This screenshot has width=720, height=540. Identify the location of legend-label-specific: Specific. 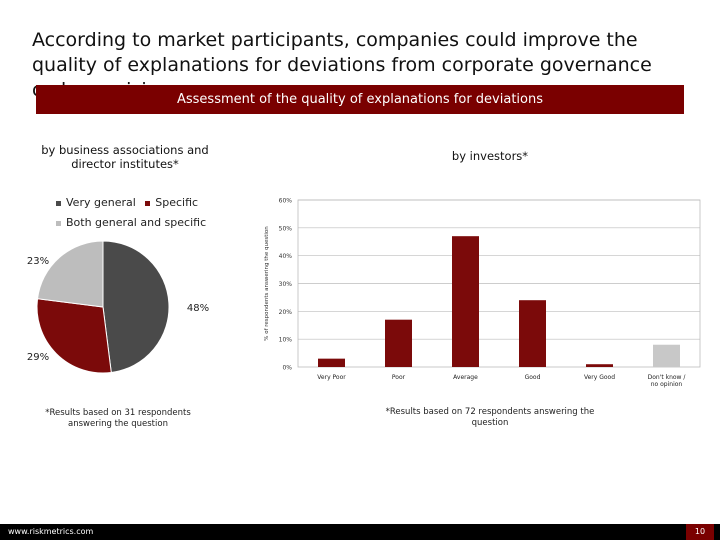
(177, 202).